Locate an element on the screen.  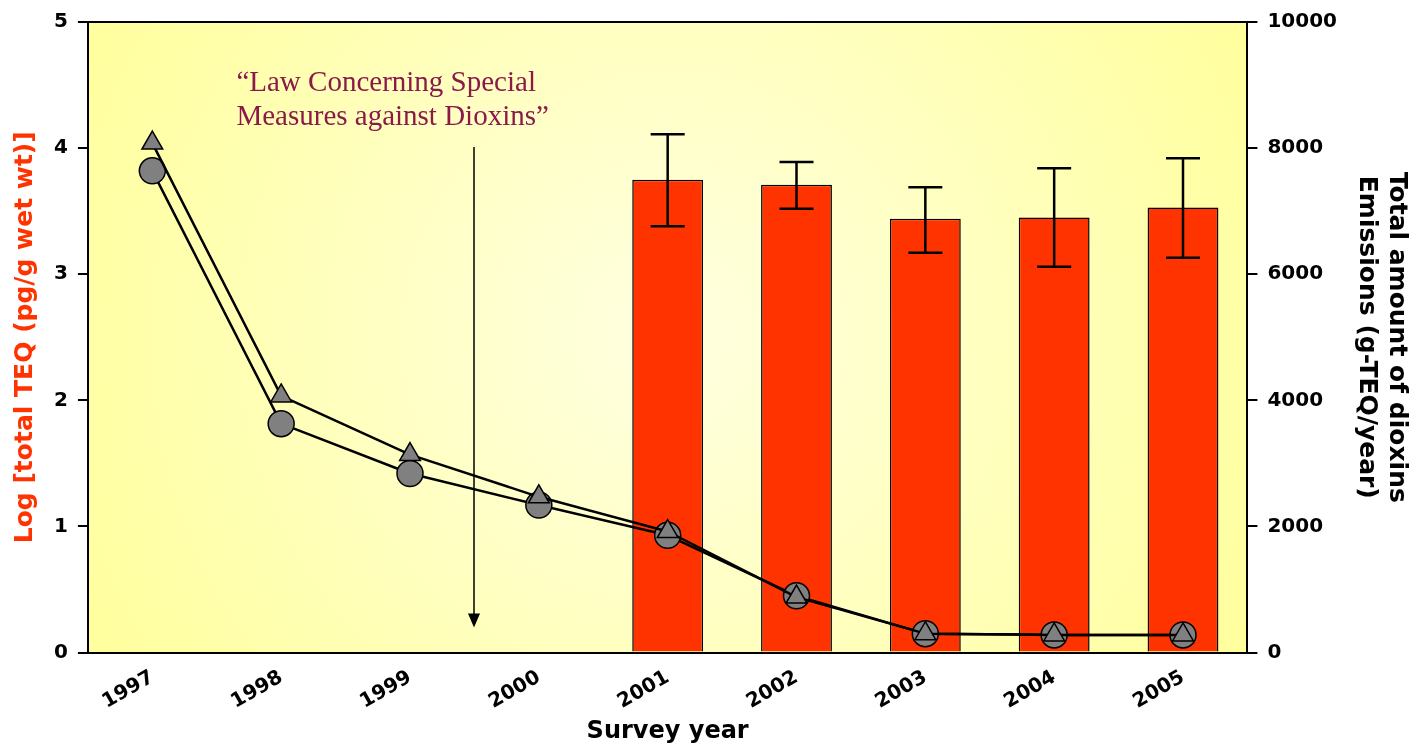
y2-tick-label: 4000 is located at coordinates (1295, 398).